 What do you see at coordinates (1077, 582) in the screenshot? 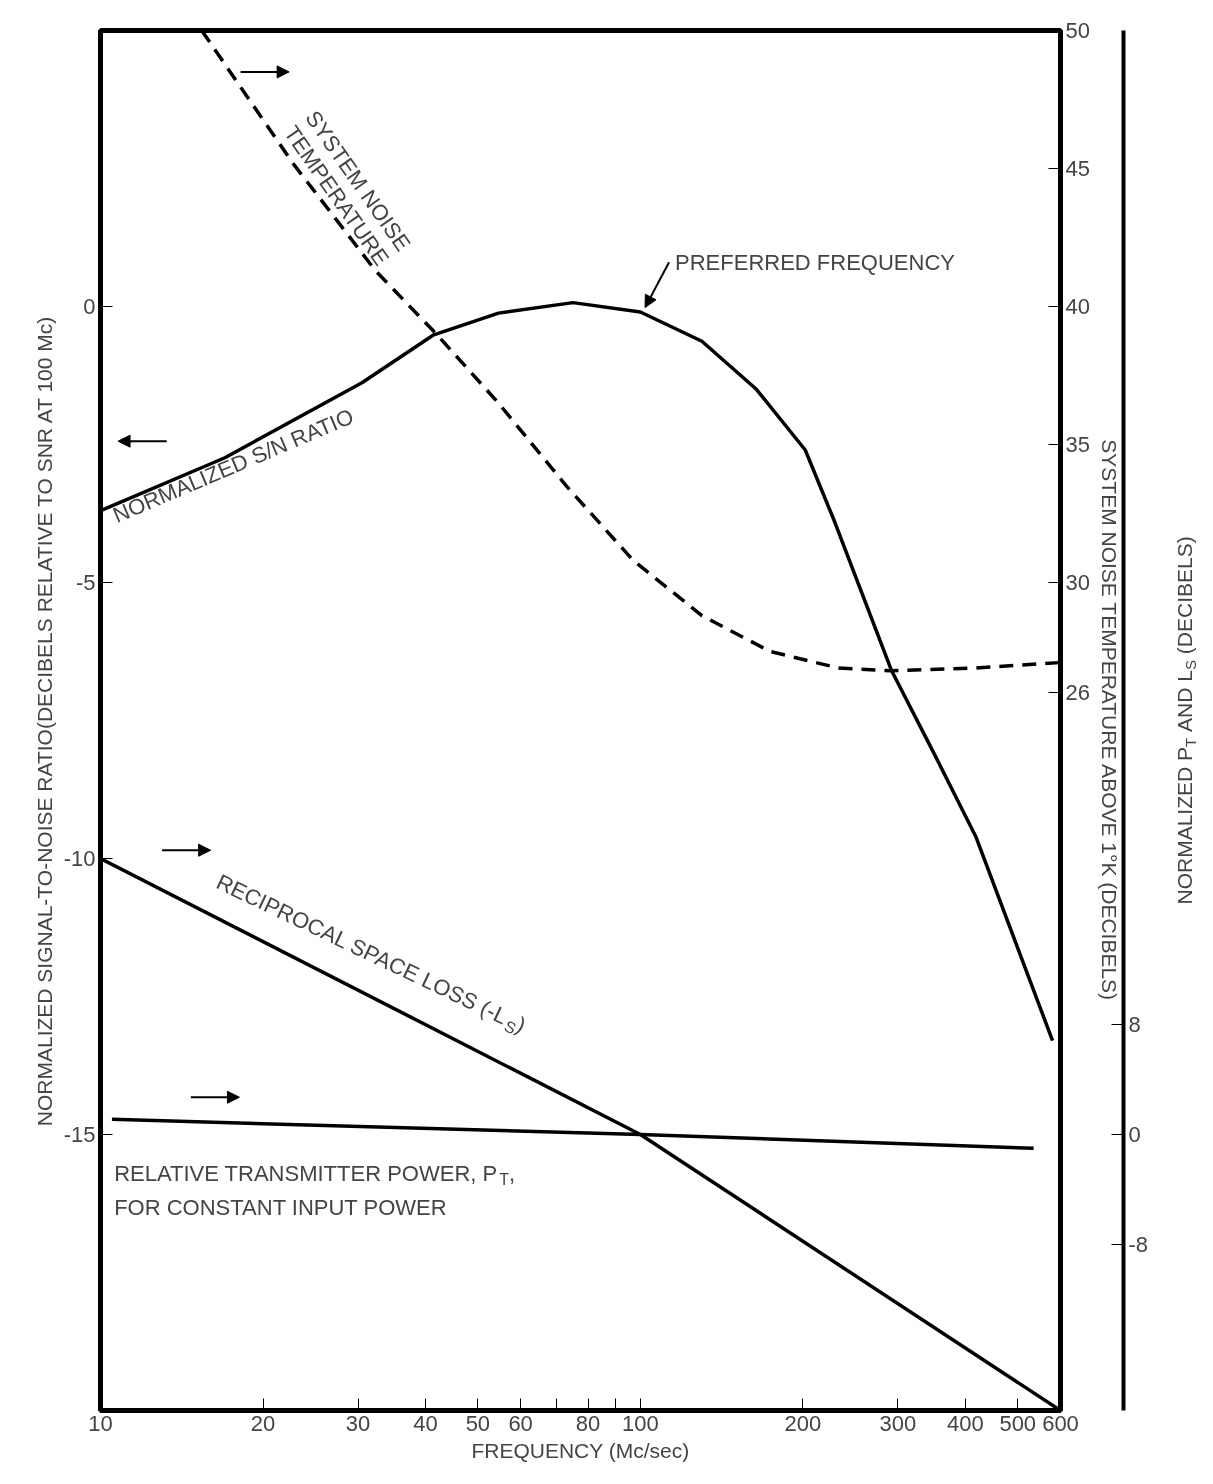
I see `y2-tick-label: 30` at bounding box center [1077, 582].